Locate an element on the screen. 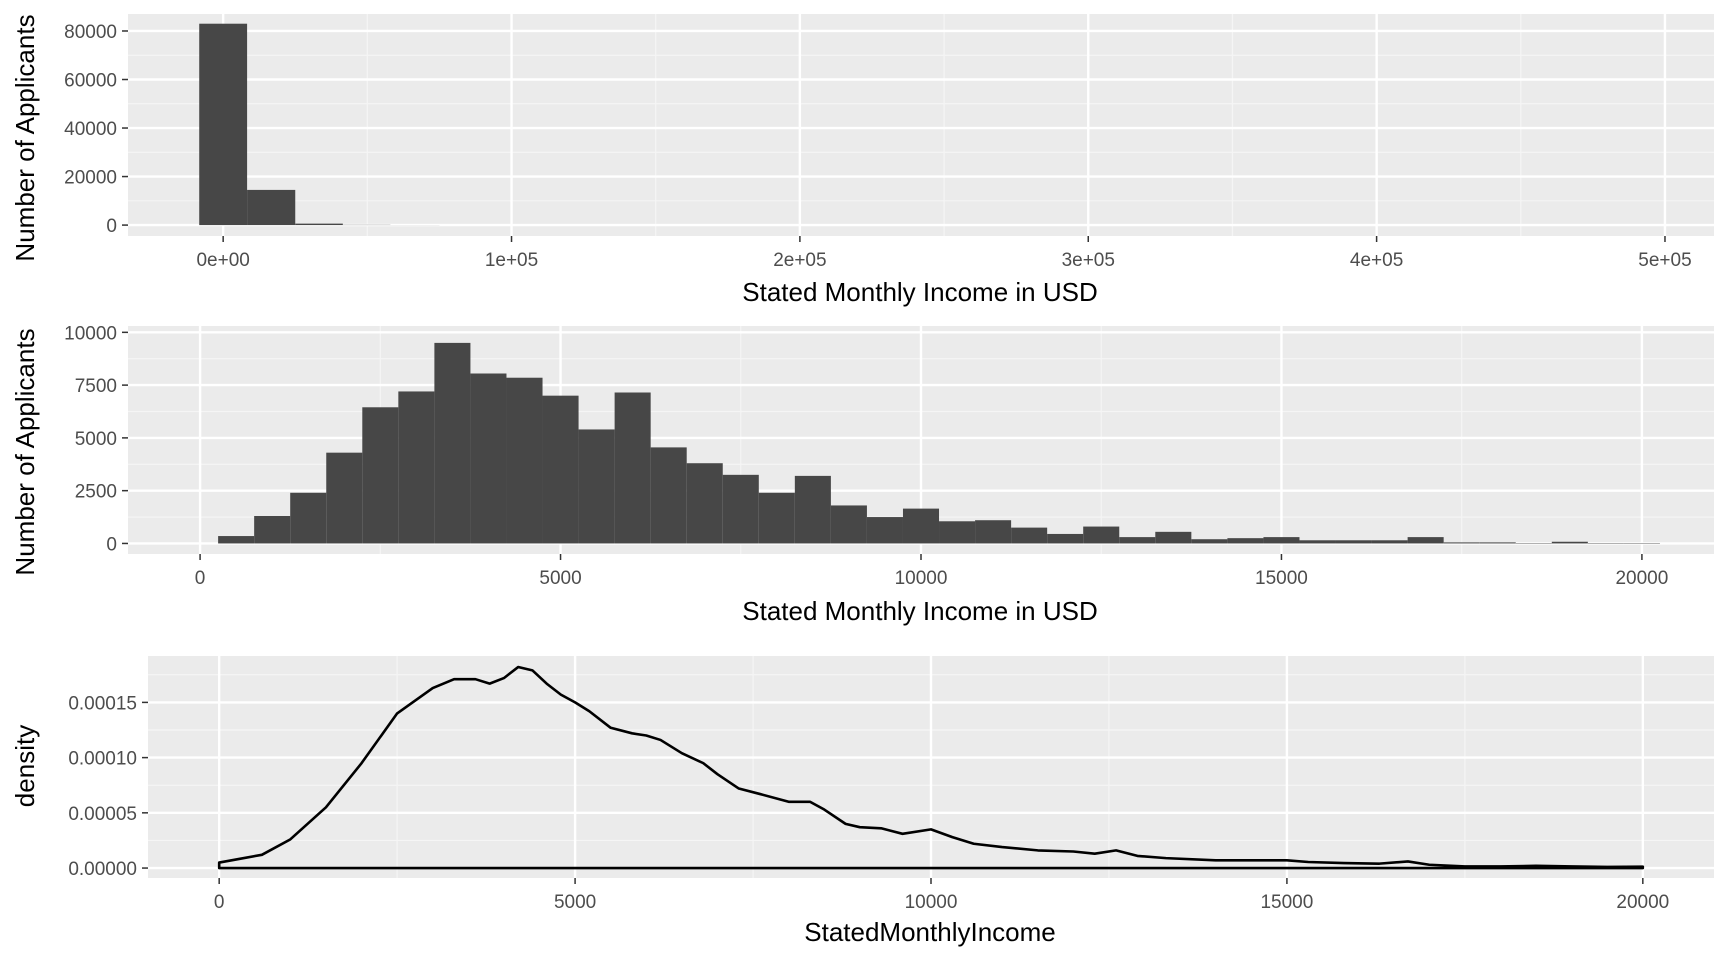 This screenshot has width=1728, height=960. y-tick-label: 80000 is located at coordinates (90, 32).